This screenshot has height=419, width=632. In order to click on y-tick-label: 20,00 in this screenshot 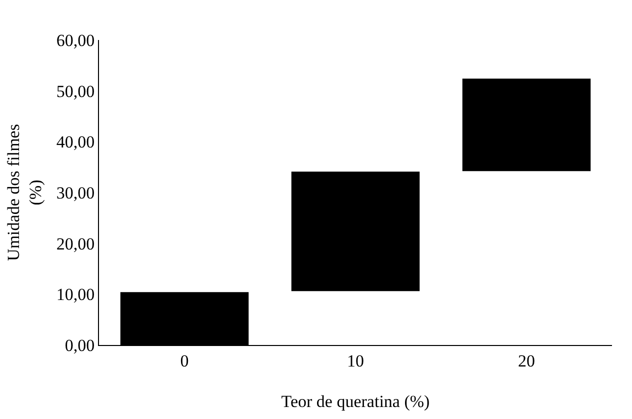, I will do `click(75, 244)`.